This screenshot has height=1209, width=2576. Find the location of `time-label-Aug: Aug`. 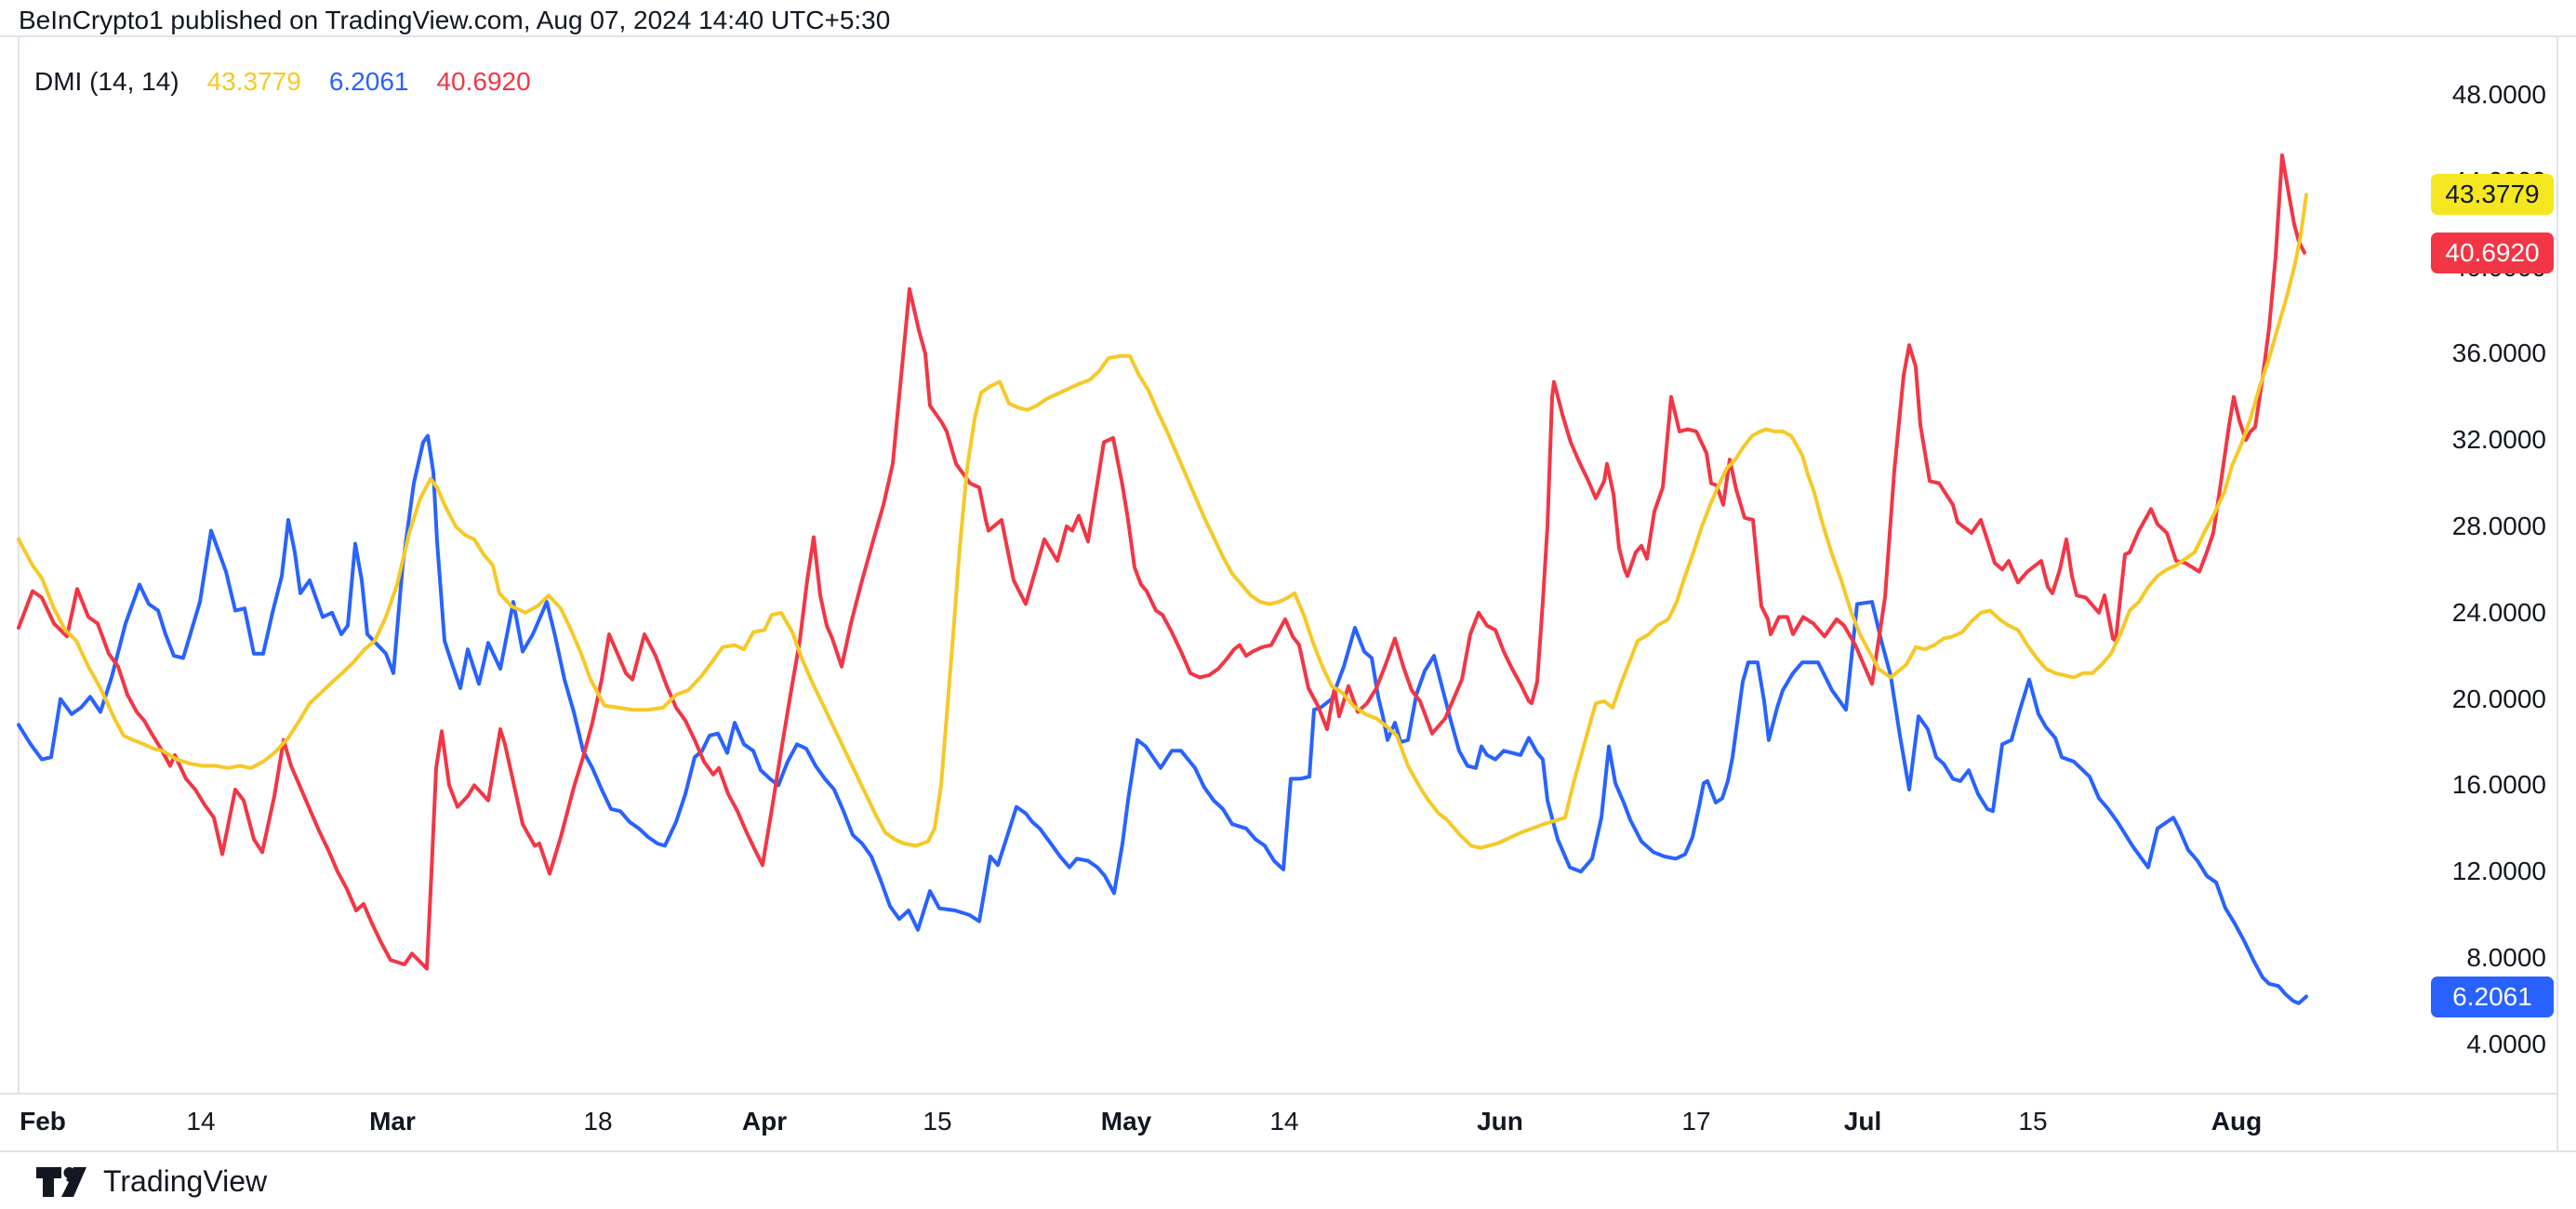

time-label-Aug: Aug is located at coordinates (2237, 1121).